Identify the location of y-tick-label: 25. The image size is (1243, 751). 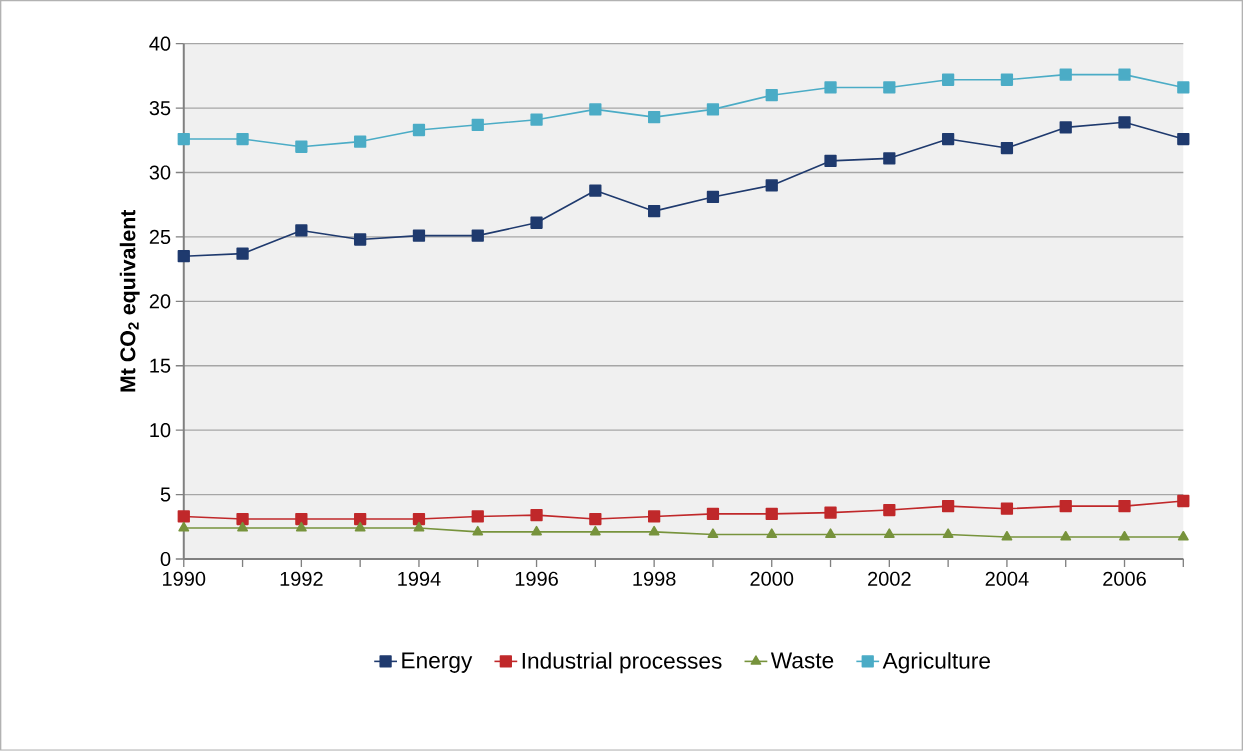
(160, 237).